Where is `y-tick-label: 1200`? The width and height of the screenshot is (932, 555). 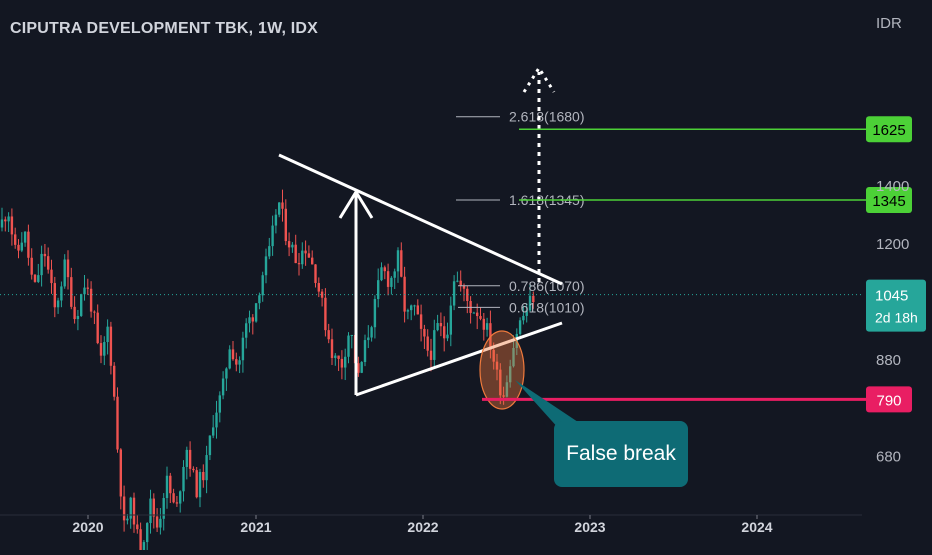
y-tick-label: 1200 is located at coordinates (892, 244).